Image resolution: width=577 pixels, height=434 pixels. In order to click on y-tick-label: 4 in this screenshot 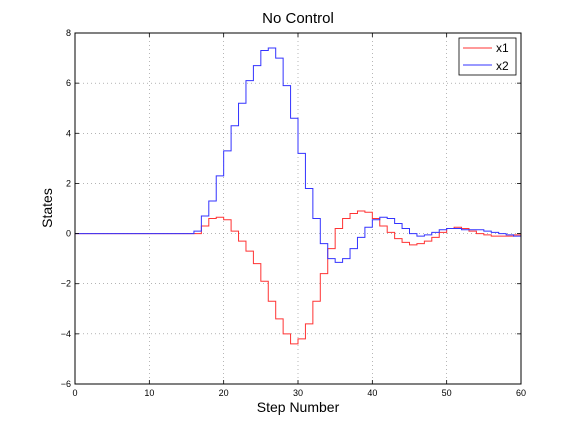, I will do `click(68, 133)`.